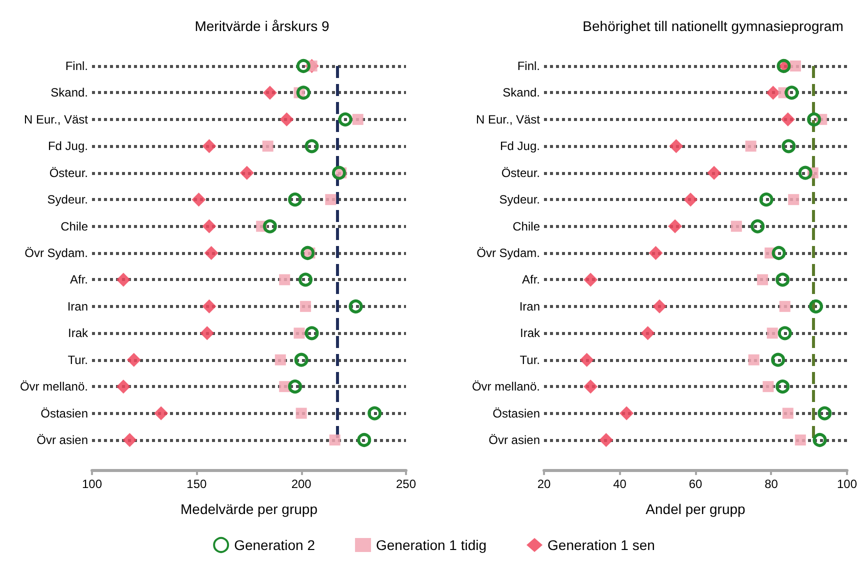 The height and width of the screenshot is (568, 868). I want to click on x-tick-label: 20, so click(544, 484).